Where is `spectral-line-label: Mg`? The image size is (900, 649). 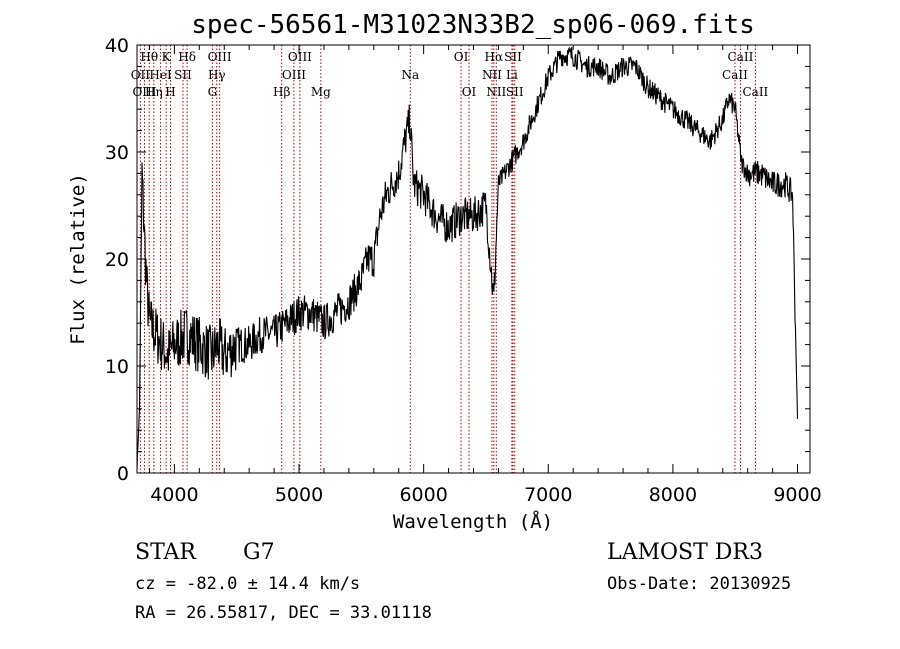
spectral-line-label: Mg is located at coordinates (321, 92).